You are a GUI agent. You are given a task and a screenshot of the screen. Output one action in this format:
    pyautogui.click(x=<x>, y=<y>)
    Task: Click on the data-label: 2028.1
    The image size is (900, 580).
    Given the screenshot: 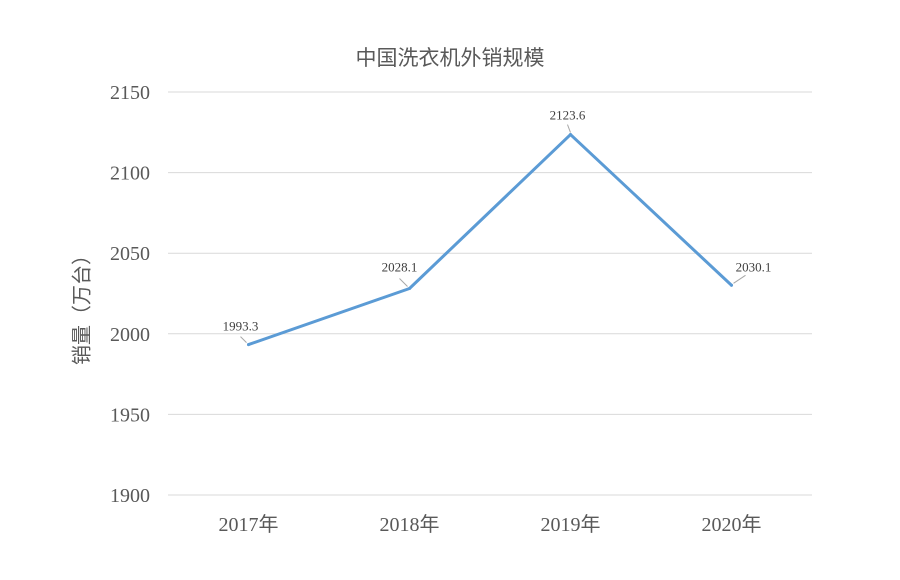 What is the action you would take?
    pyautogui.click(x=400, y=267)
    